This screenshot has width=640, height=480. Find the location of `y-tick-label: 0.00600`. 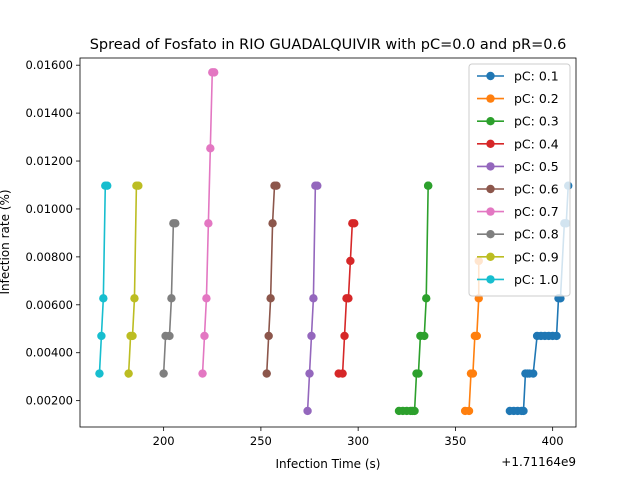

y-tick-label: 0.00600 is located at coordinates (49, 305).